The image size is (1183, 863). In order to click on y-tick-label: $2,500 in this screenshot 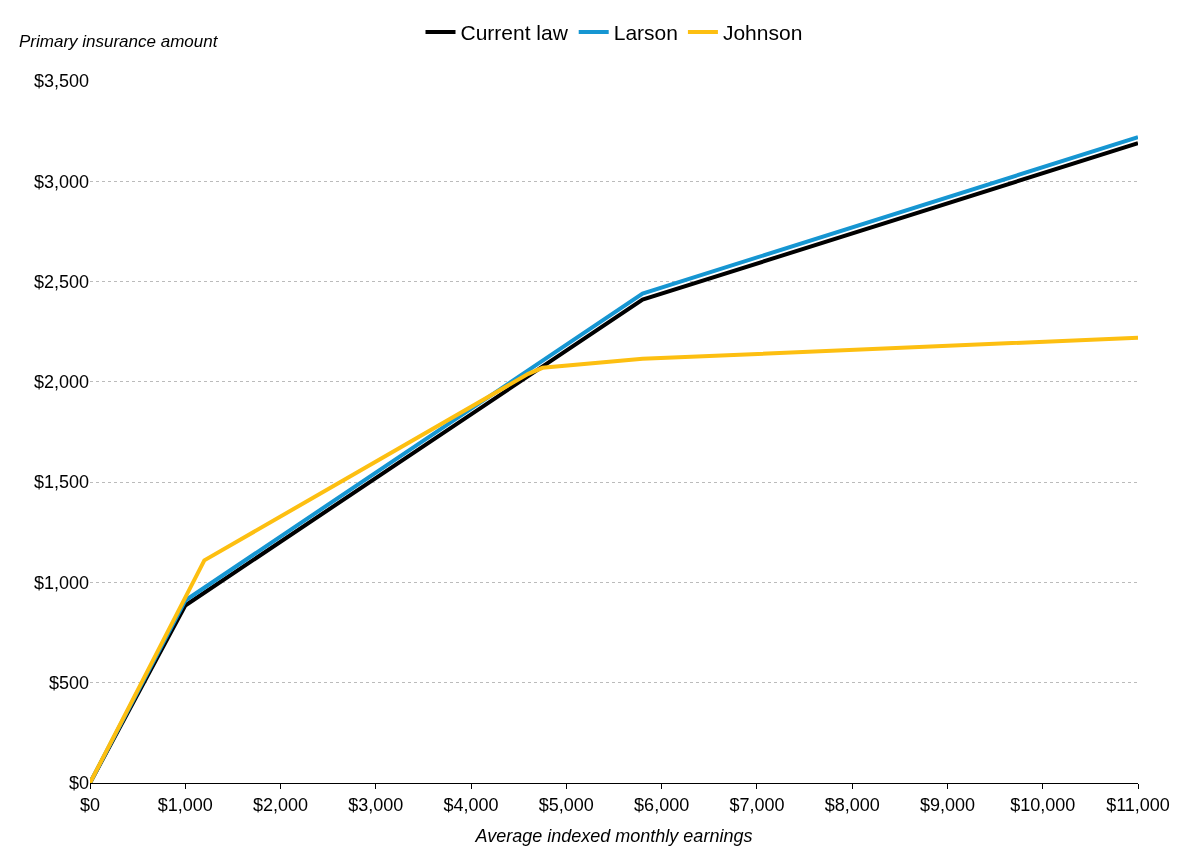, I will do `click(61, 281)`.